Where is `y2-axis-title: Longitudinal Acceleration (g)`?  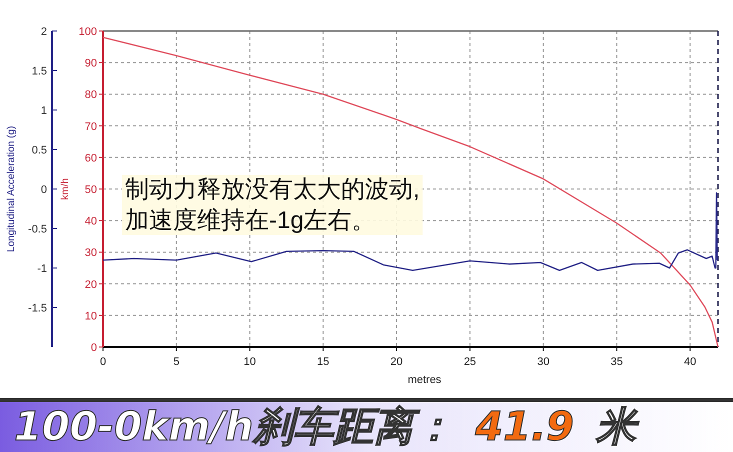
y2-axis-title: Longitudinal Acceleration (g) is located at coordinates (11, 189).